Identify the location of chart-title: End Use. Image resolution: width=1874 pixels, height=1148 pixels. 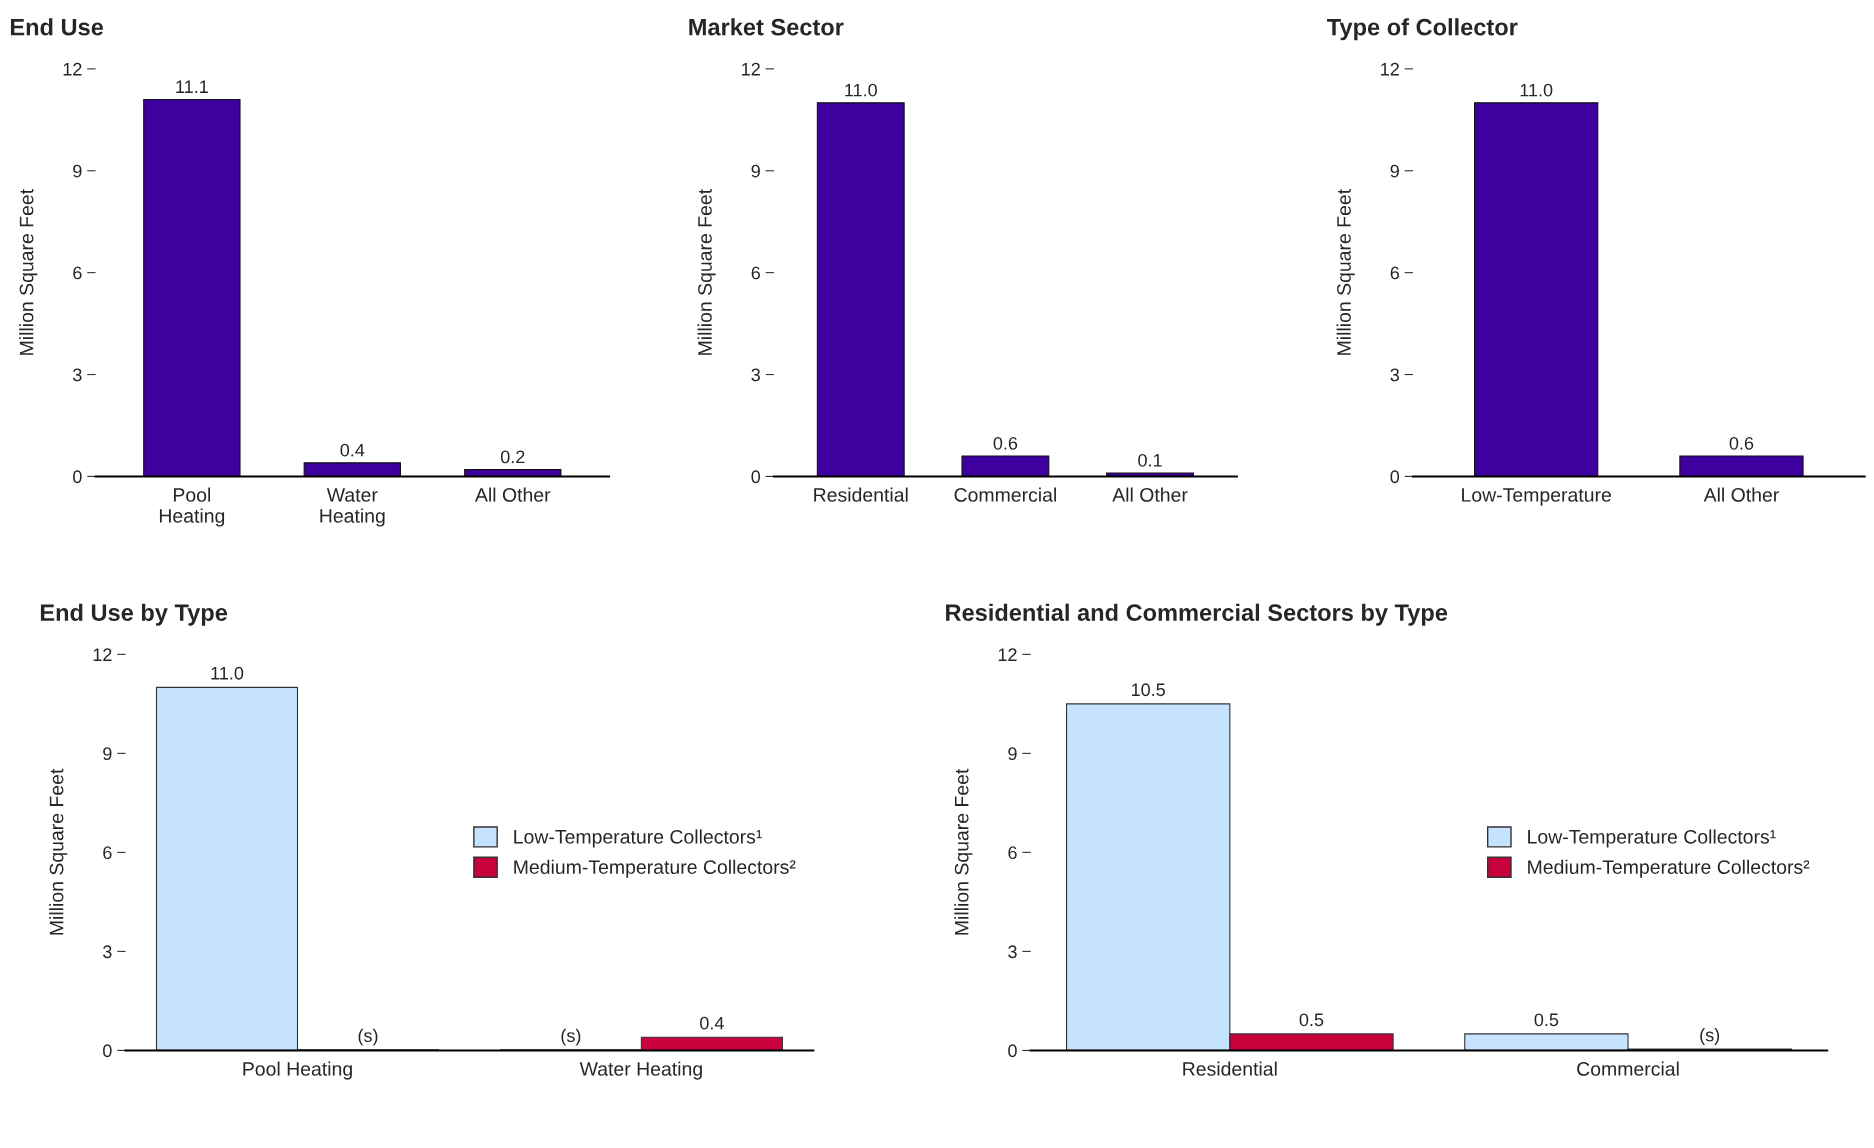
(57, 27).